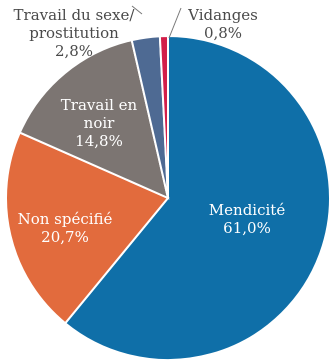 This screenshot has width=332, height=363. What do you see at coordinates (247, 210) in the screenshot?
I see `slice-label-mendicite: Mendicité` at bounding box center [247, 210].